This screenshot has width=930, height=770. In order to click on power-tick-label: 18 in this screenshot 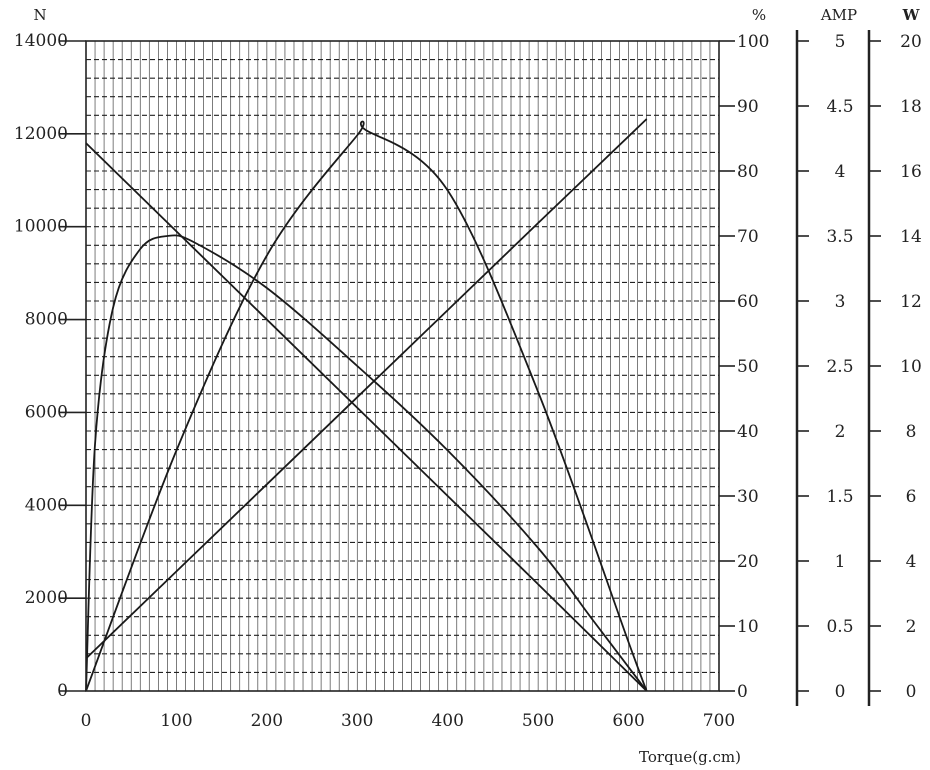, I will do `click(911, 107)`.